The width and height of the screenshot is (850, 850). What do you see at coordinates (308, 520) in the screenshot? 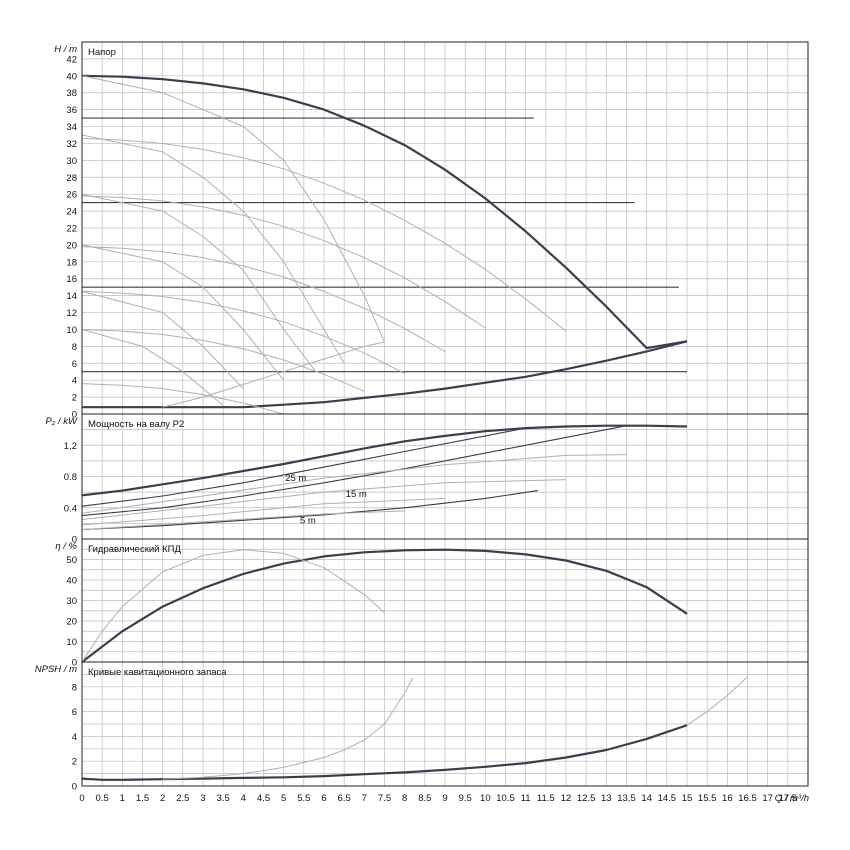
I see `curve-annotation: 5 m` at bounding box center [308, 520].